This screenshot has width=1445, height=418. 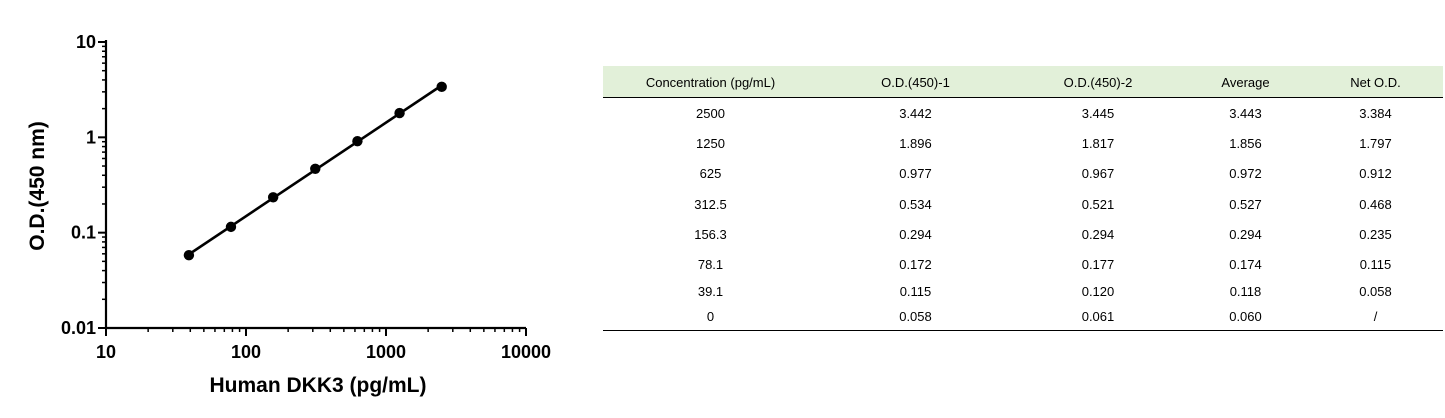 What do you see at coordinates (915, 265) in the screenshot?
I see `cell-od1: 0.172` at bounding box center [915, 265].